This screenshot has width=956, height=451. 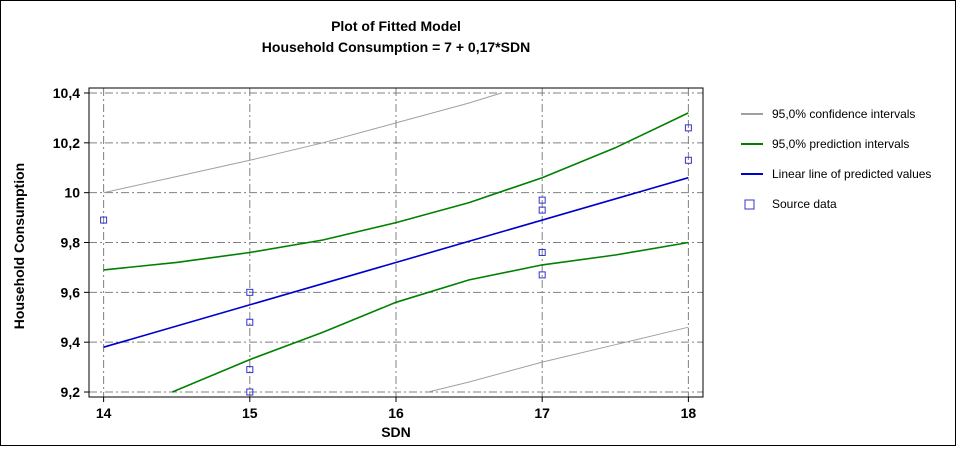 What do you see at coordinates (396, 47) in the screenshot?
I see `chart-subtitle: Household Consumption = 7 + 0,17*SDN` at bounding box center [396, 47].